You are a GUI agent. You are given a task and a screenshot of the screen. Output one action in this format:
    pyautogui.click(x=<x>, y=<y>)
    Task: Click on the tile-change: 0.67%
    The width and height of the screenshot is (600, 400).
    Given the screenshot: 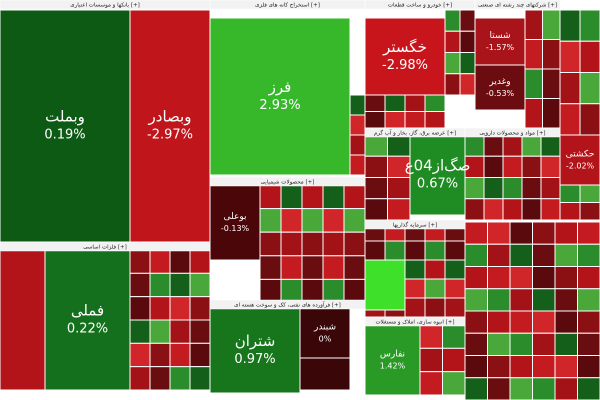 What is the action you would take?
    pyautogui.click(x=437, y=184)
    